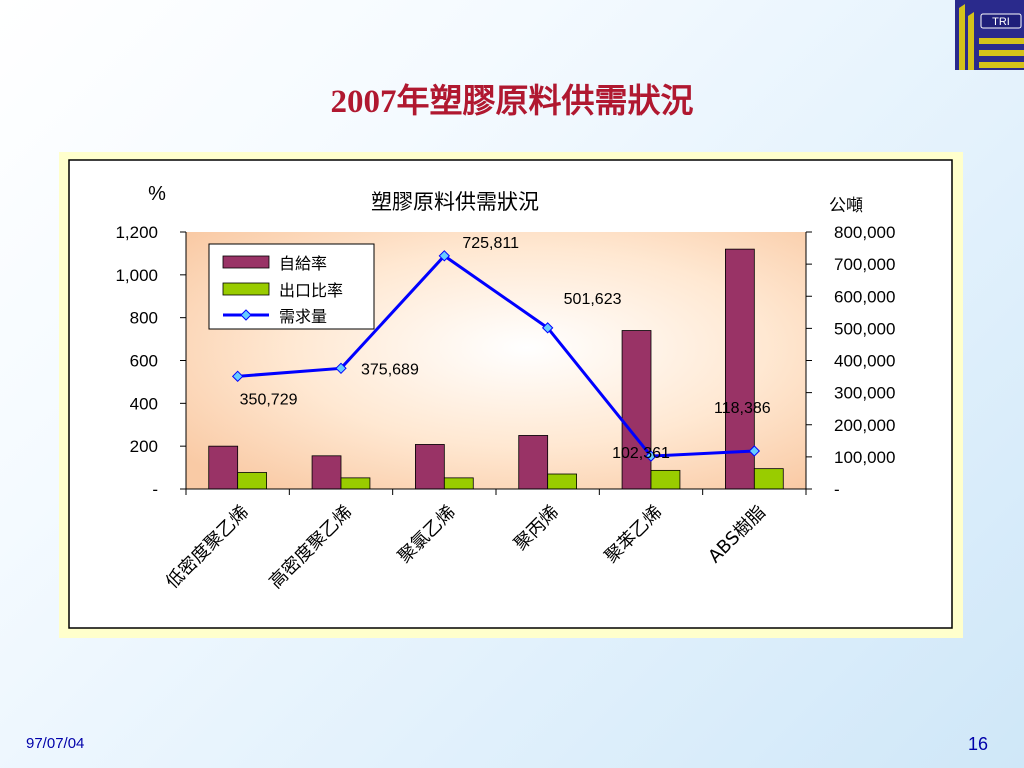 The image size is (1024, 768). Describe the element at coordinates (144, 361) in the screenshot. I see `left-tick-label-3: 600` at that location.